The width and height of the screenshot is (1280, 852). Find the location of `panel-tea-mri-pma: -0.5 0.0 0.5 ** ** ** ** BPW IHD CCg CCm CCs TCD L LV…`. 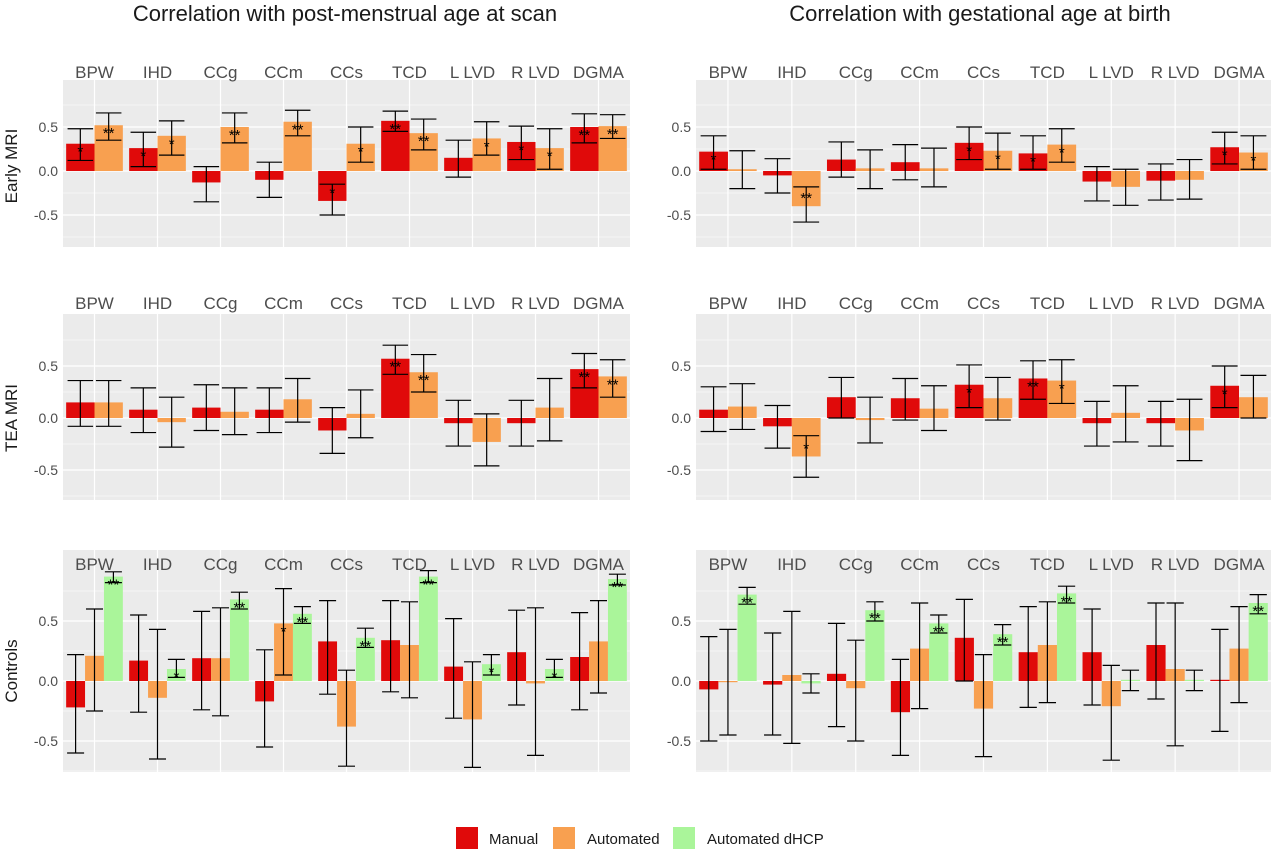

panel-tea-mri-pma: -0.5 0.0 0.5 ** ** ** ** BPW IHD CCg CCm CCs TCD L LV… is located at coordinates (332, 397).